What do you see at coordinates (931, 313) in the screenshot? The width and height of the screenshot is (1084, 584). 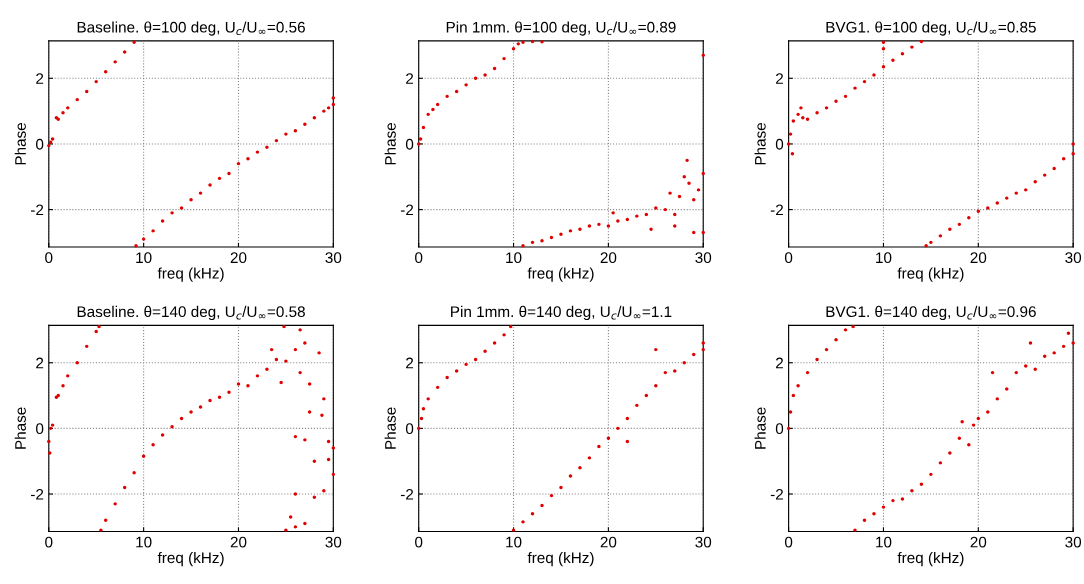 I see `chart-title: BVG1. θ=140 deg, U$_{c}$/U$_{∞}$=0.96` at bounding box center [931, 313].